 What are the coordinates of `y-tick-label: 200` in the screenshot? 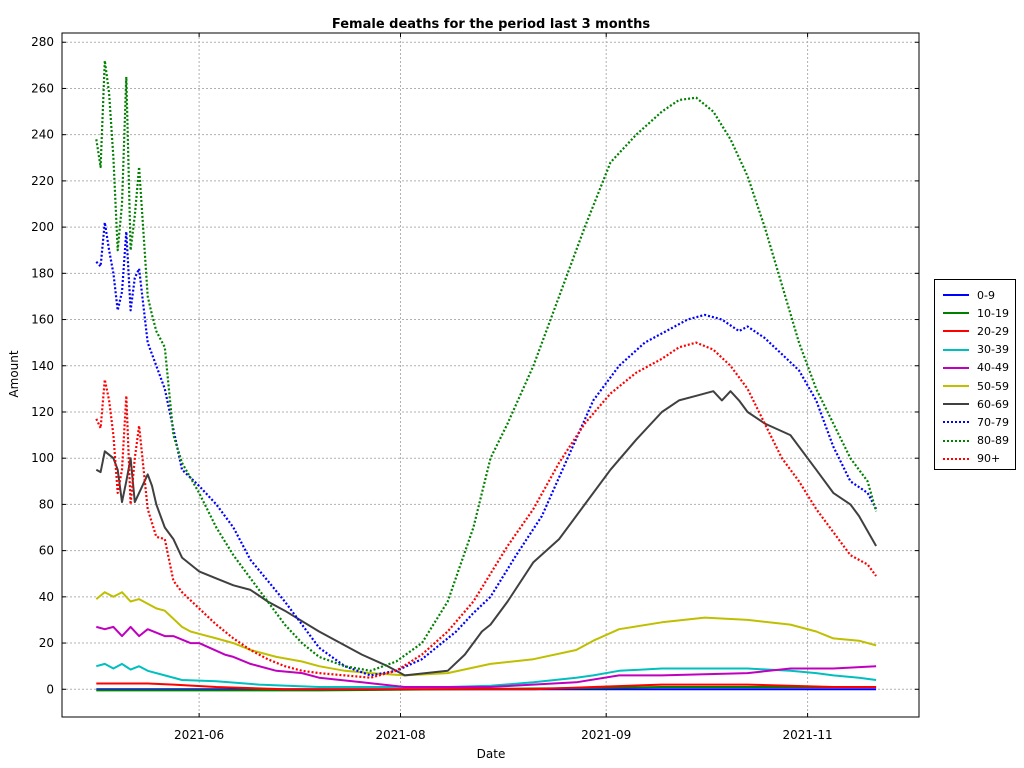 It's located at (42, 227).